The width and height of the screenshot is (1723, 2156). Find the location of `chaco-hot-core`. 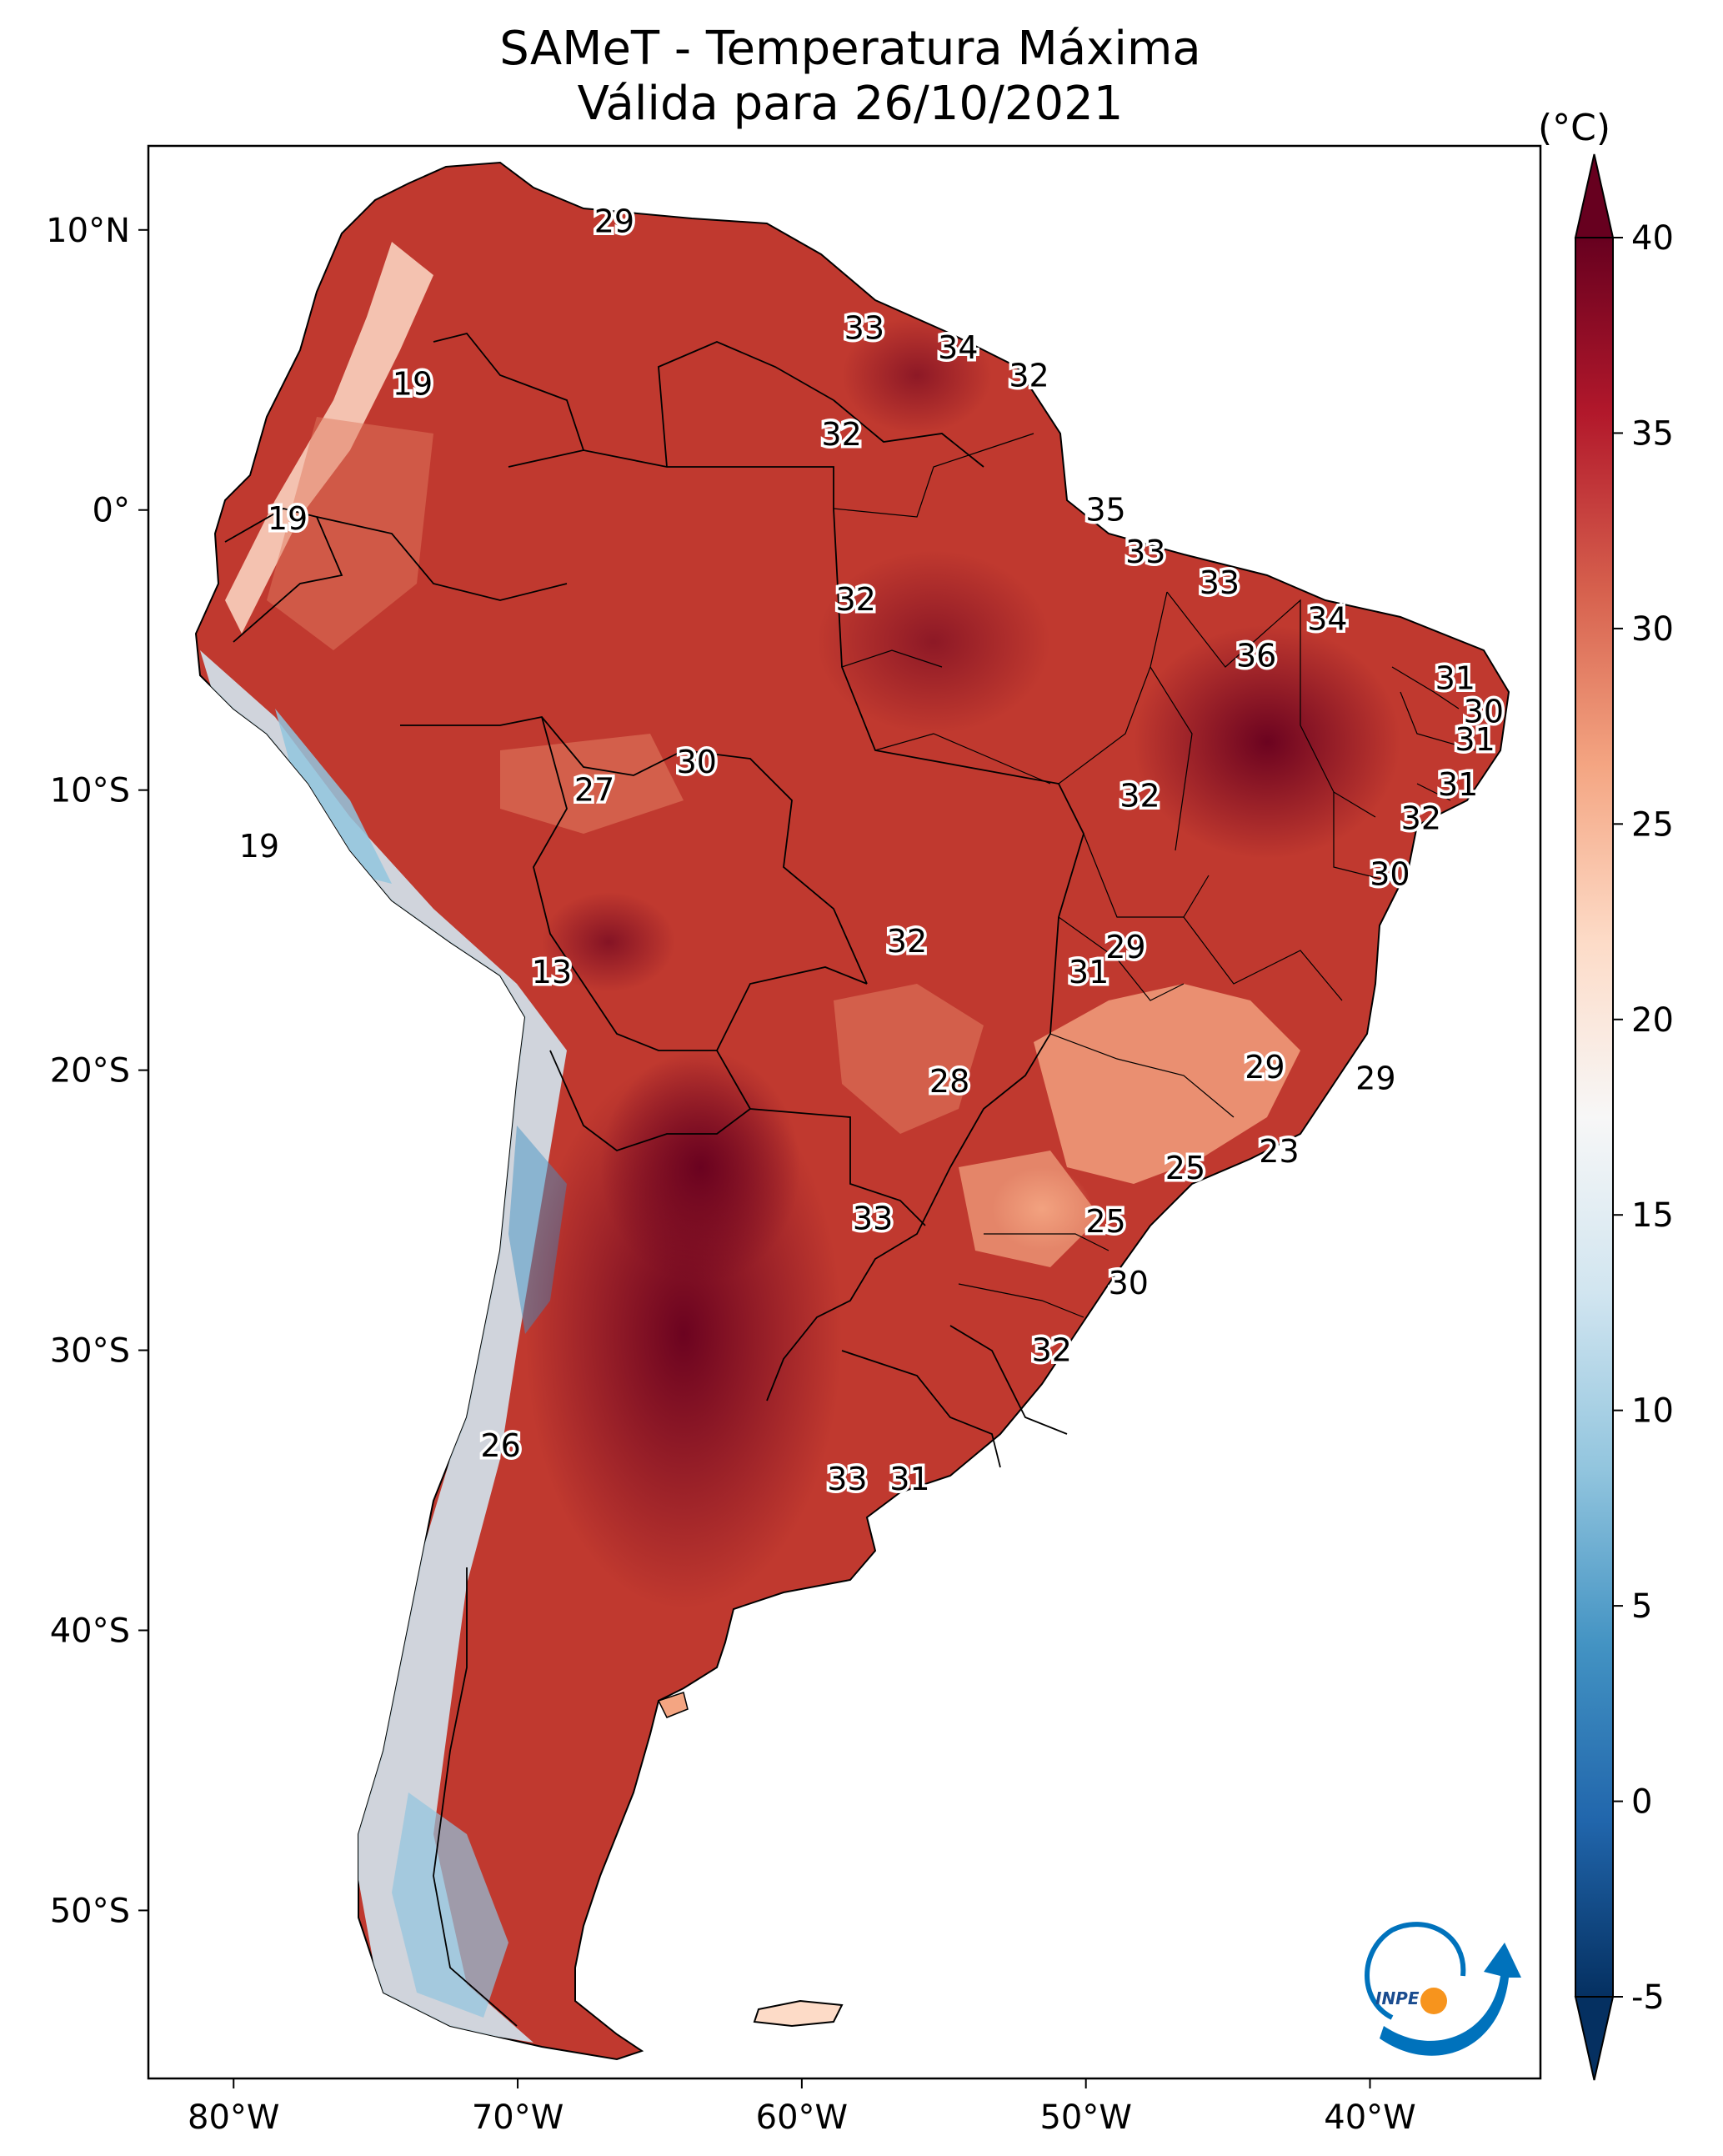

chaco-hot-core is located at coordinates (700, 1167).